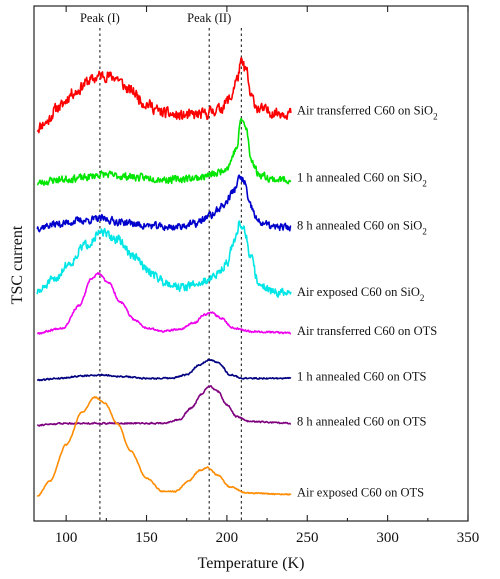 The height and width of the screenshot is (579, 500). What do you see at coordinates (100, 18) in the screenshot?
I see `peak-label-1: Peak (I)` at bounding box center [100, 18].